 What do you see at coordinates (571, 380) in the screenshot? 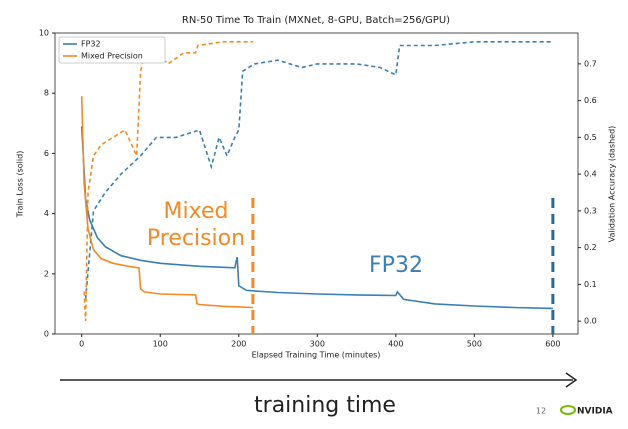
I see `arrow-head` at bounding box center [571, 380].